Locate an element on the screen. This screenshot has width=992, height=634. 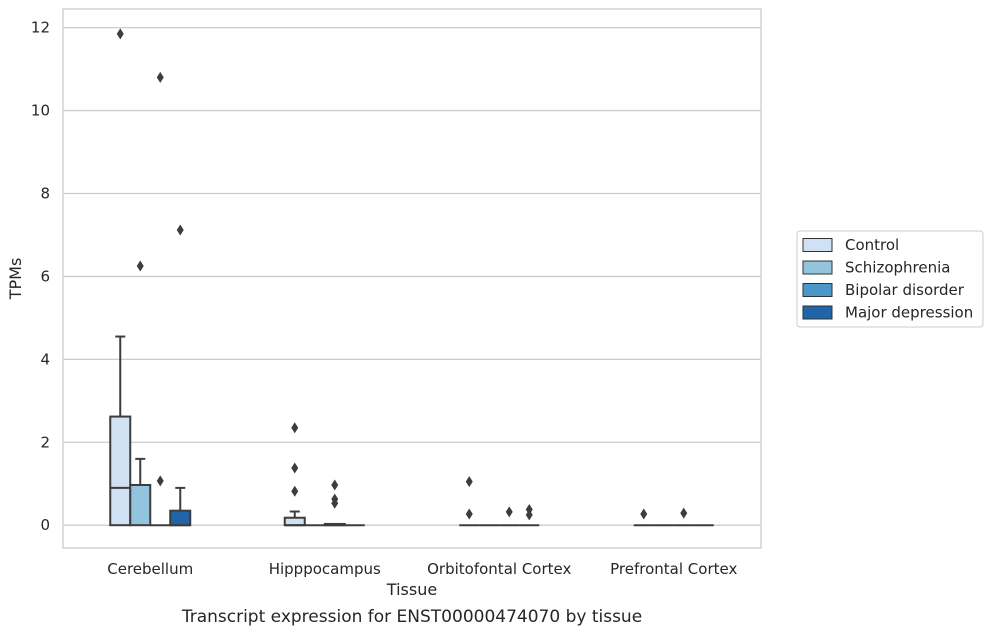
x-tick-label: Orbitofontal Cortex is located at coordinates (499, 569).